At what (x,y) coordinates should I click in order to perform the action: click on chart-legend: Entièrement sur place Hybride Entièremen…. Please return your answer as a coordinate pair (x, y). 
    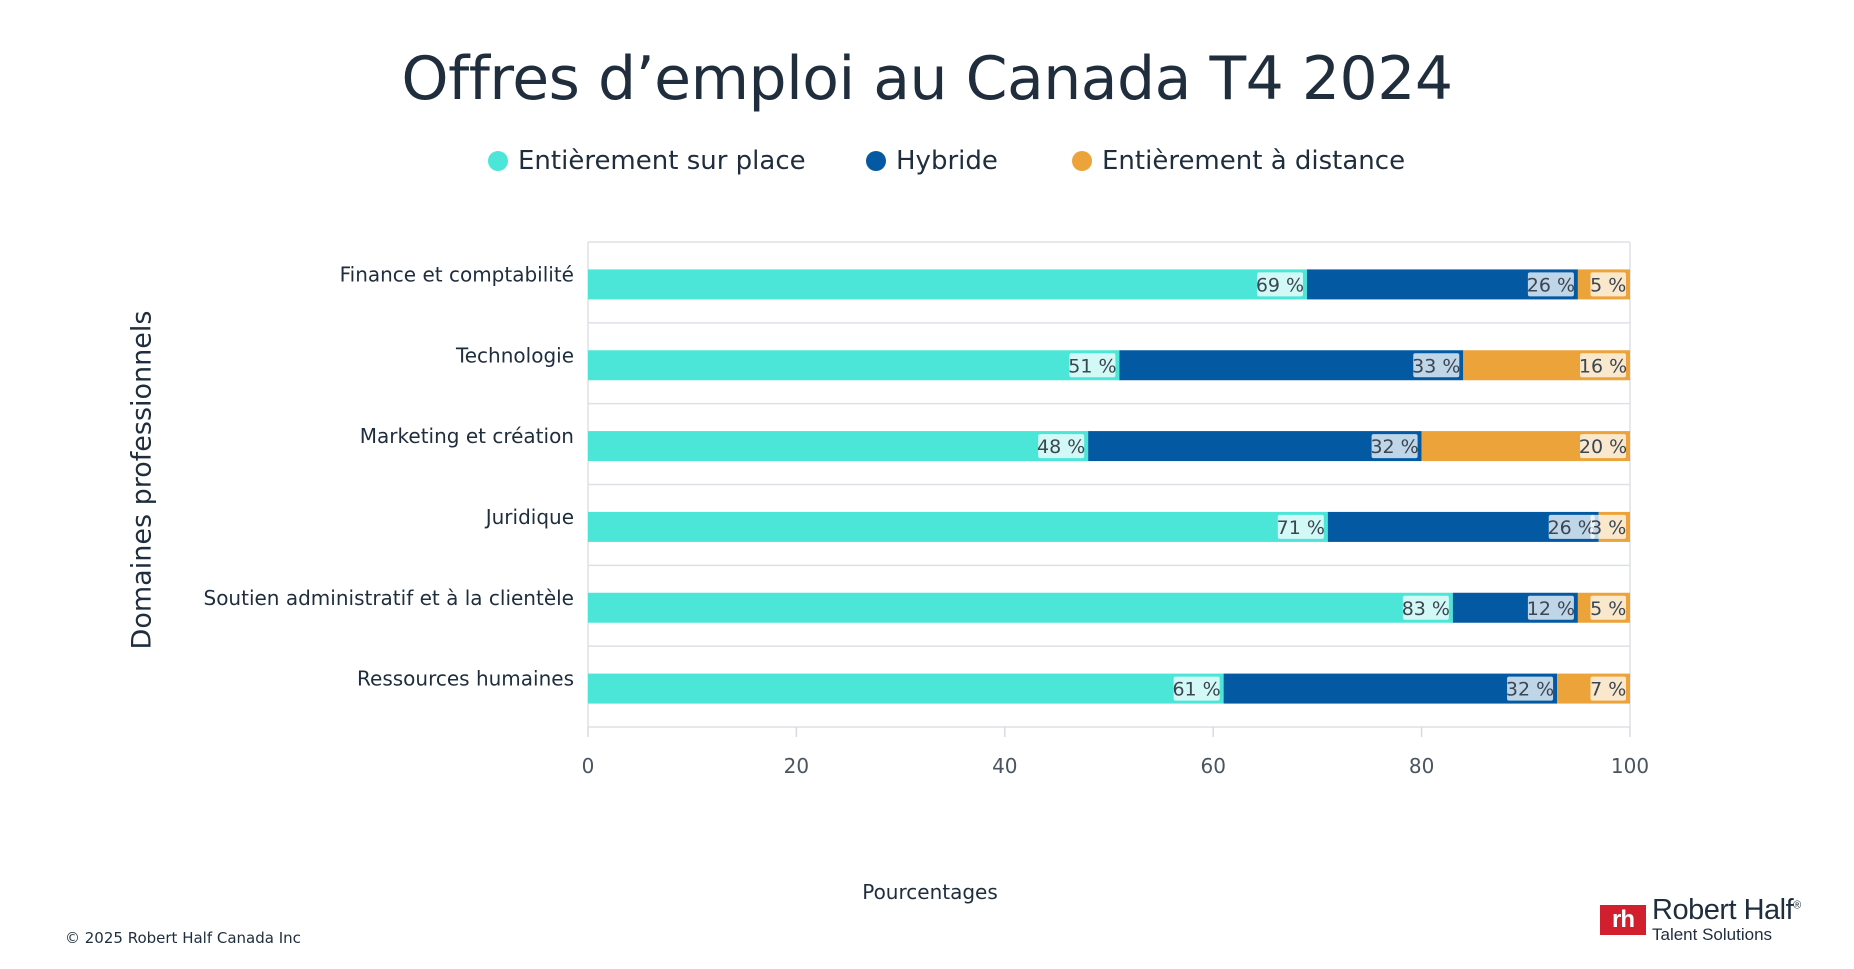
    Looking at the image, I should click on (927, 164).